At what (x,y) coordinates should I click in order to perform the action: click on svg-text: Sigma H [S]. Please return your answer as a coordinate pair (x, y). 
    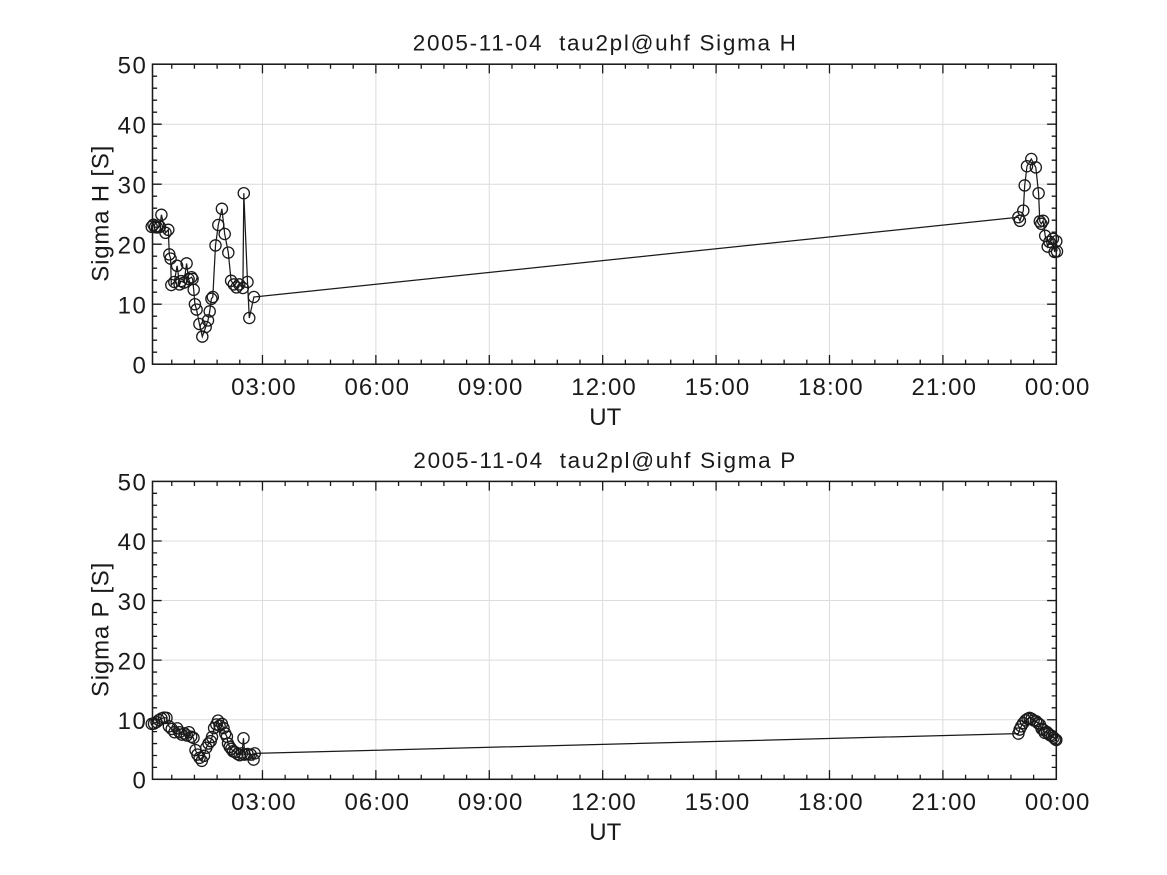
    Looking at the image, I should click on (101, 213).